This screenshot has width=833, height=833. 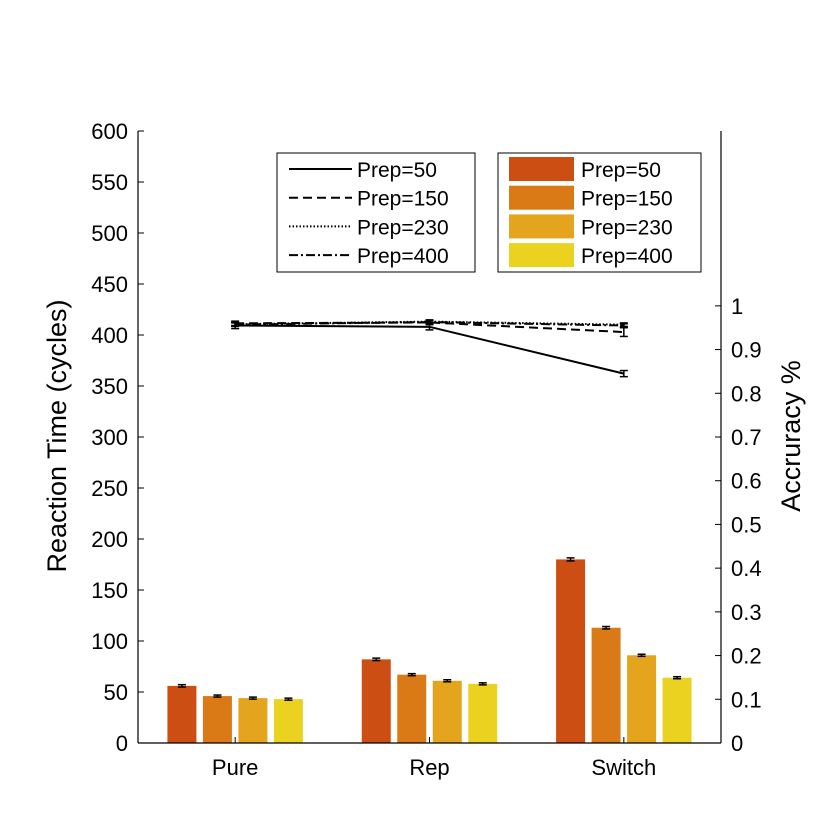 I want to click on y-tick-label: 450, so click(x=109, y=284).